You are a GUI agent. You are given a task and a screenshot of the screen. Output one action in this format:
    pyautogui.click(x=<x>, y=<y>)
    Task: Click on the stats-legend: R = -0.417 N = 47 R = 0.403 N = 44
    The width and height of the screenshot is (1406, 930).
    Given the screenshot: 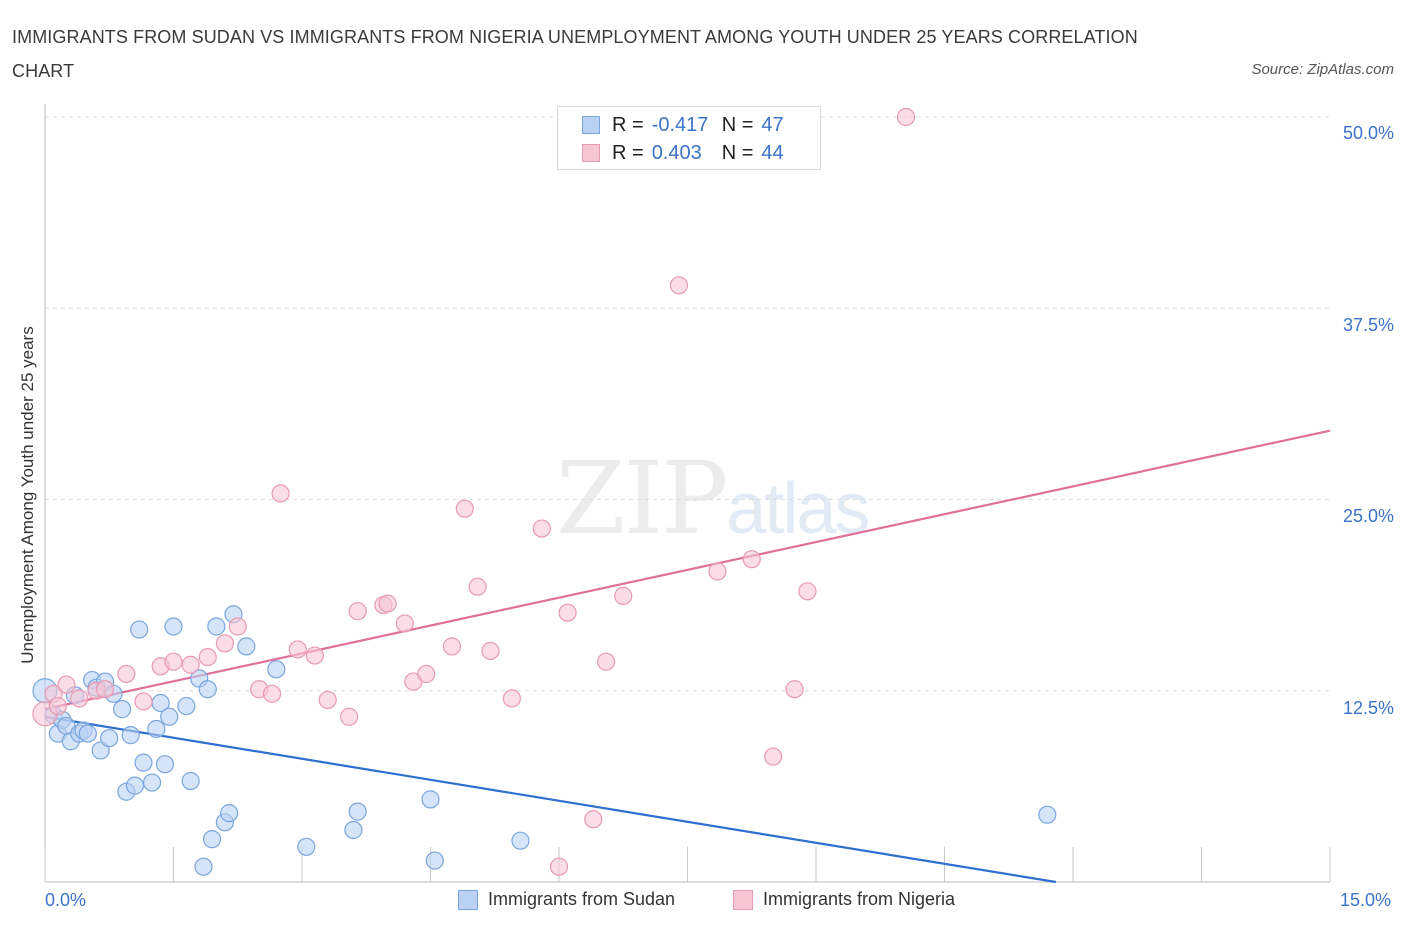 What is the action you would take?
    pyautogui.click(x=689, y=138)
    